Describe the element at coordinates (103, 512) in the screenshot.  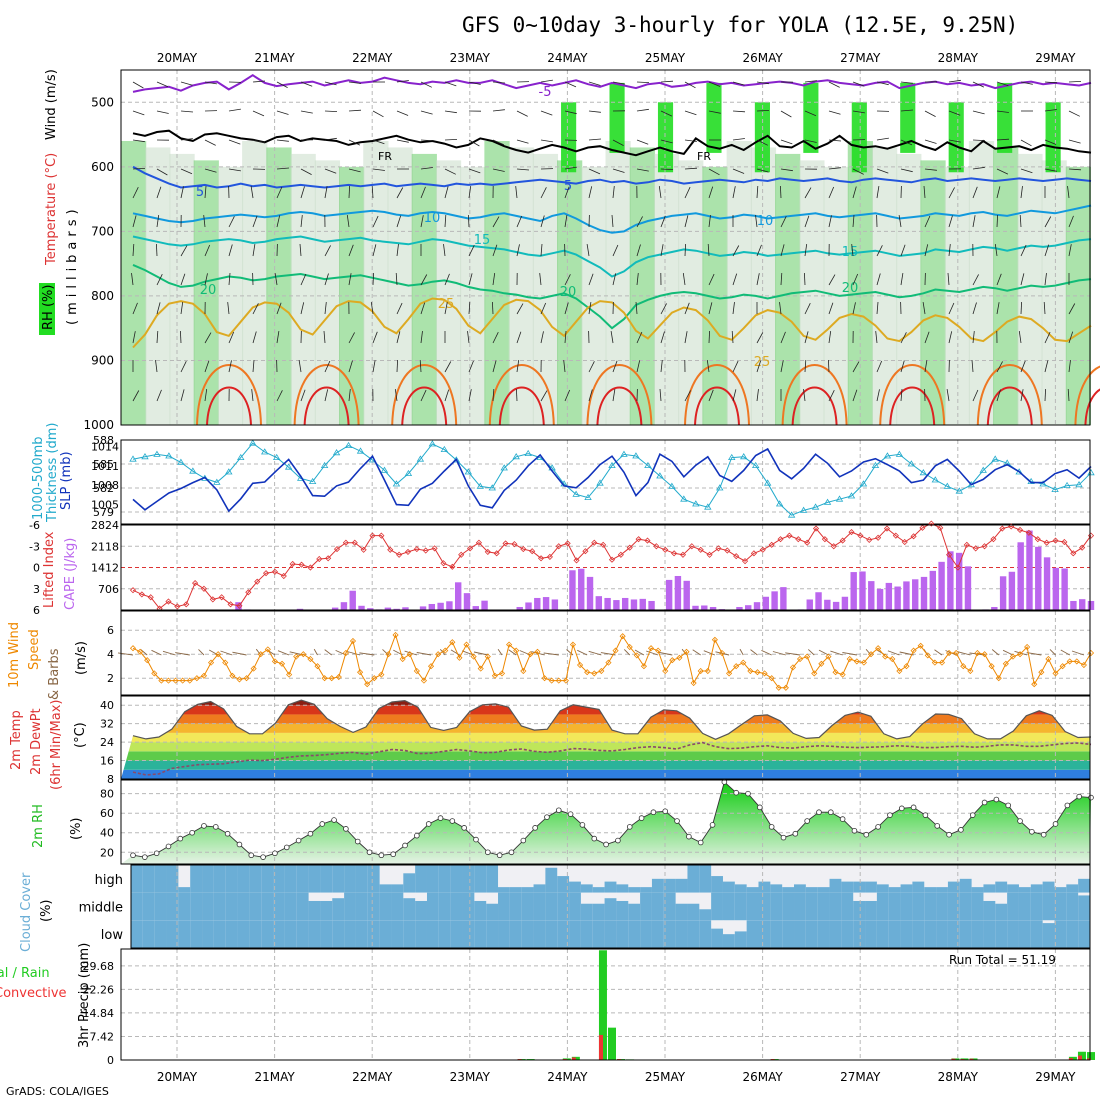
I see `thickness-tick-label: 579` at that location.